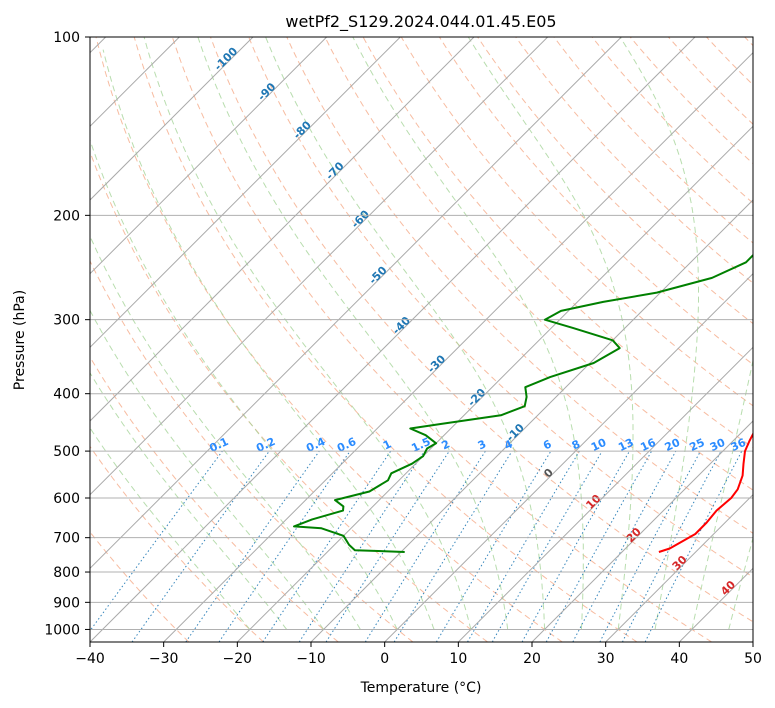 This screenshot has width=775, height=708. Describe the element at coordinates (266, 91) in the screenshot. I see `isotherm-label: -90` at that location.